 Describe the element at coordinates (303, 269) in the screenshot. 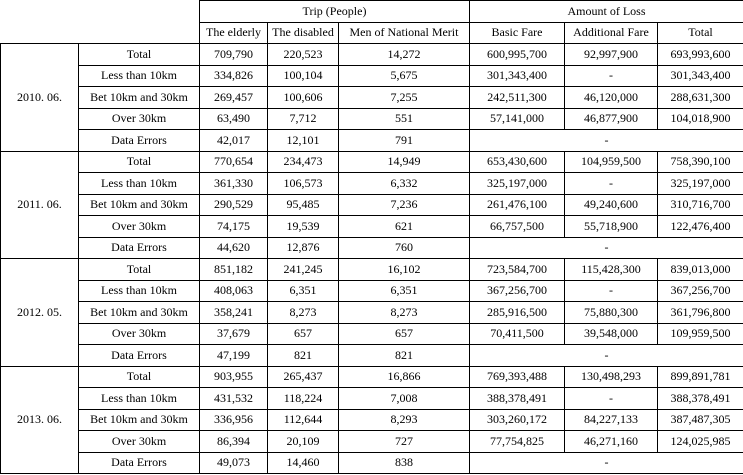

I see `value-cell-disabled: 241,245` at that location.